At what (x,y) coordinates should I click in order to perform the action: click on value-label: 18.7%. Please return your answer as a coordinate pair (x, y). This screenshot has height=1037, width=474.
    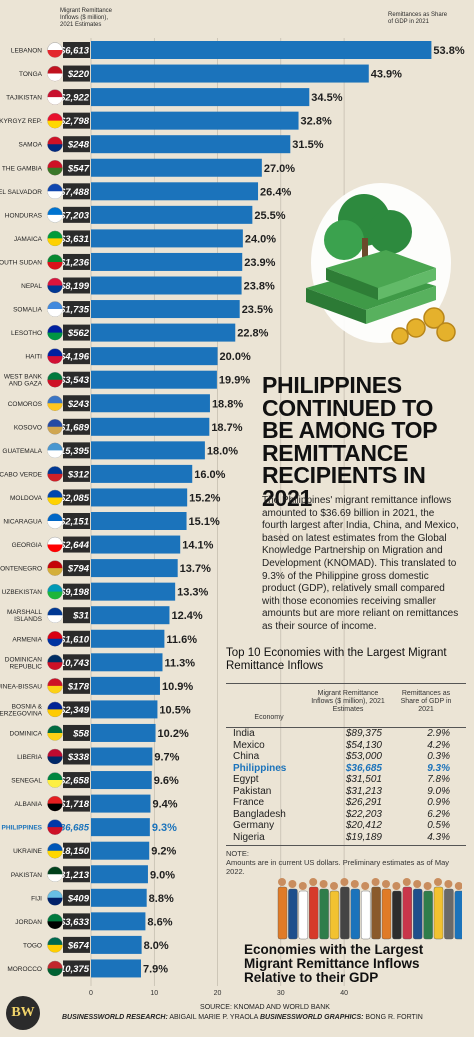
    Looking at the image, I should click on (226, 428).